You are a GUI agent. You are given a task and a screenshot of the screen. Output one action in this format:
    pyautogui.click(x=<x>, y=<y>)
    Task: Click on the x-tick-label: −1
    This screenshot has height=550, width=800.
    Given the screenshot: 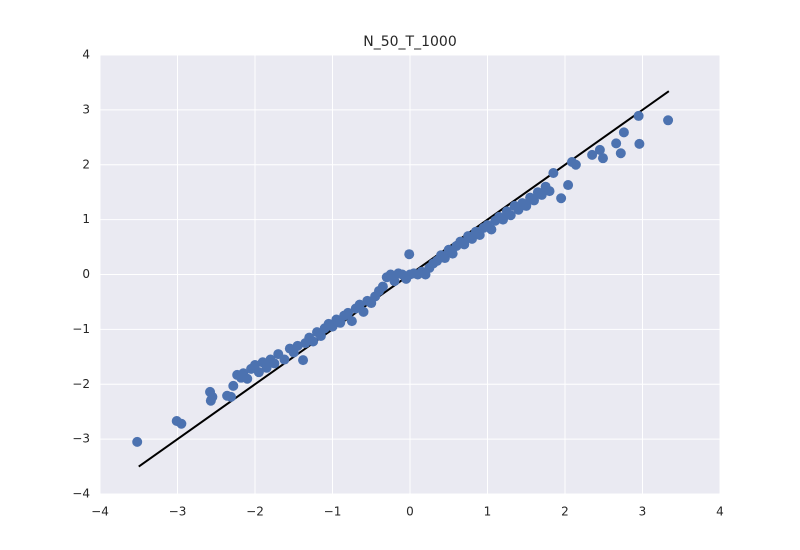 What is the action you would take?
    pyautogui.click(x=333, y=512)
    